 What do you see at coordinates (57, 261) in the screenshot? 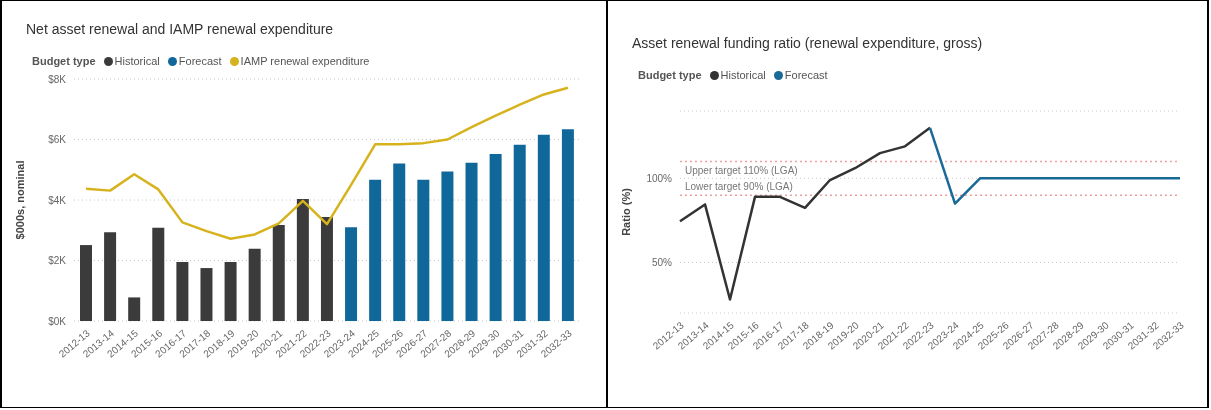
I see `y-tick-label: $2K` at bounding box center [57, 261].